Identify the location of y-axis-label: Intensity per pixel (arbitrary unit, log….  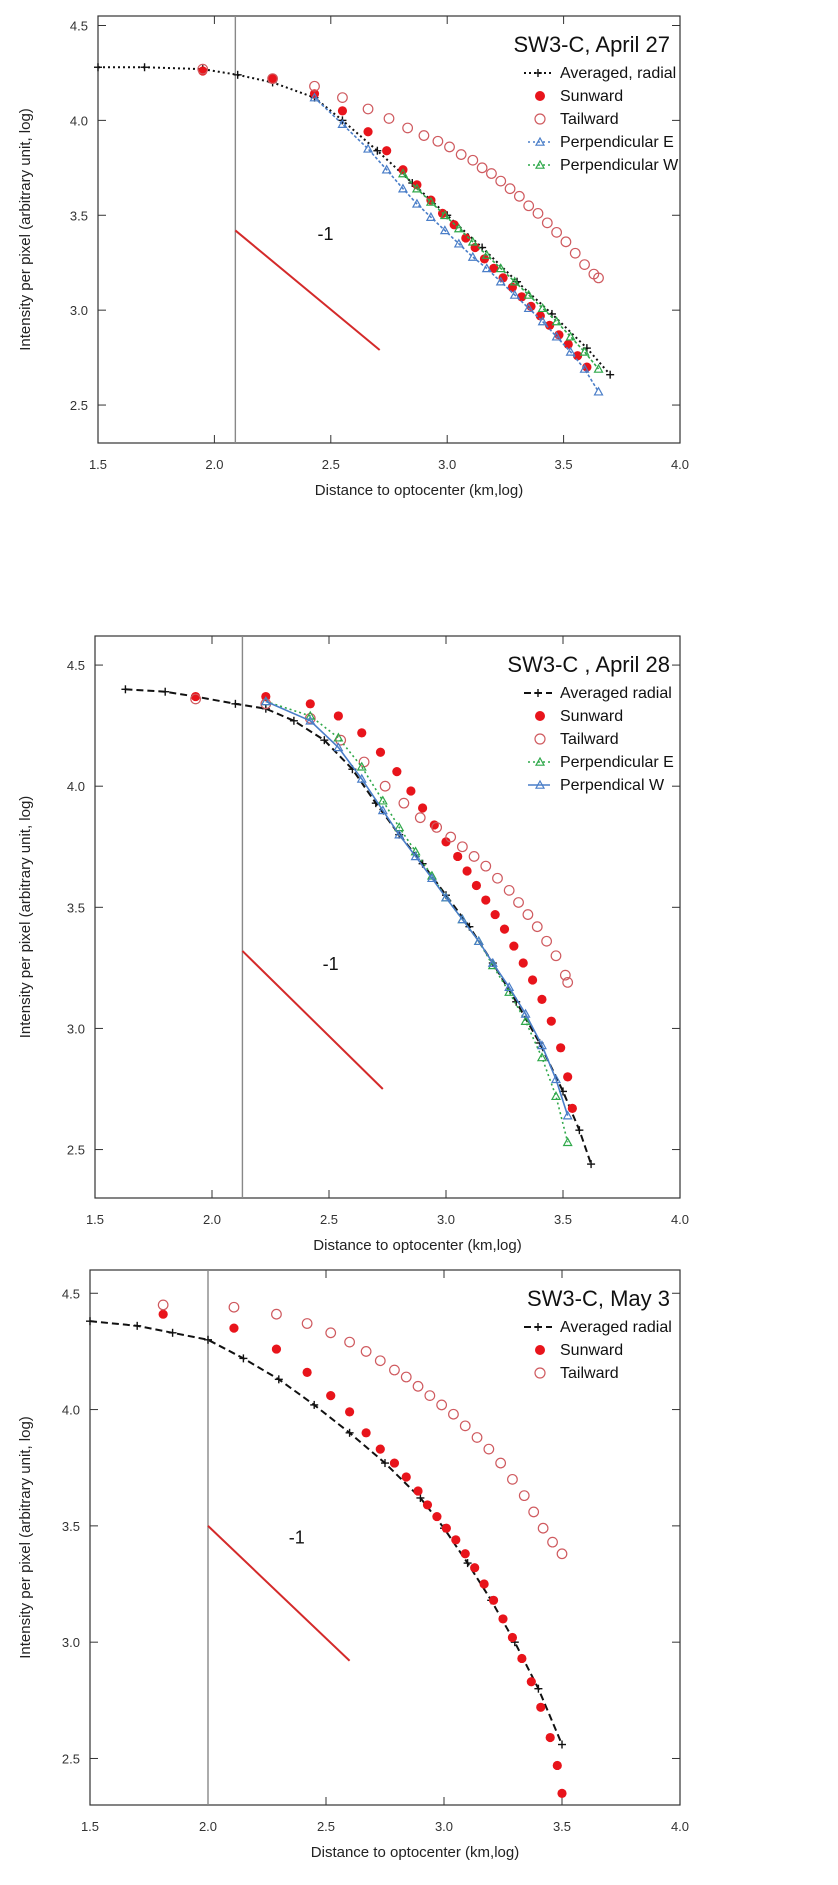
(25, 229).